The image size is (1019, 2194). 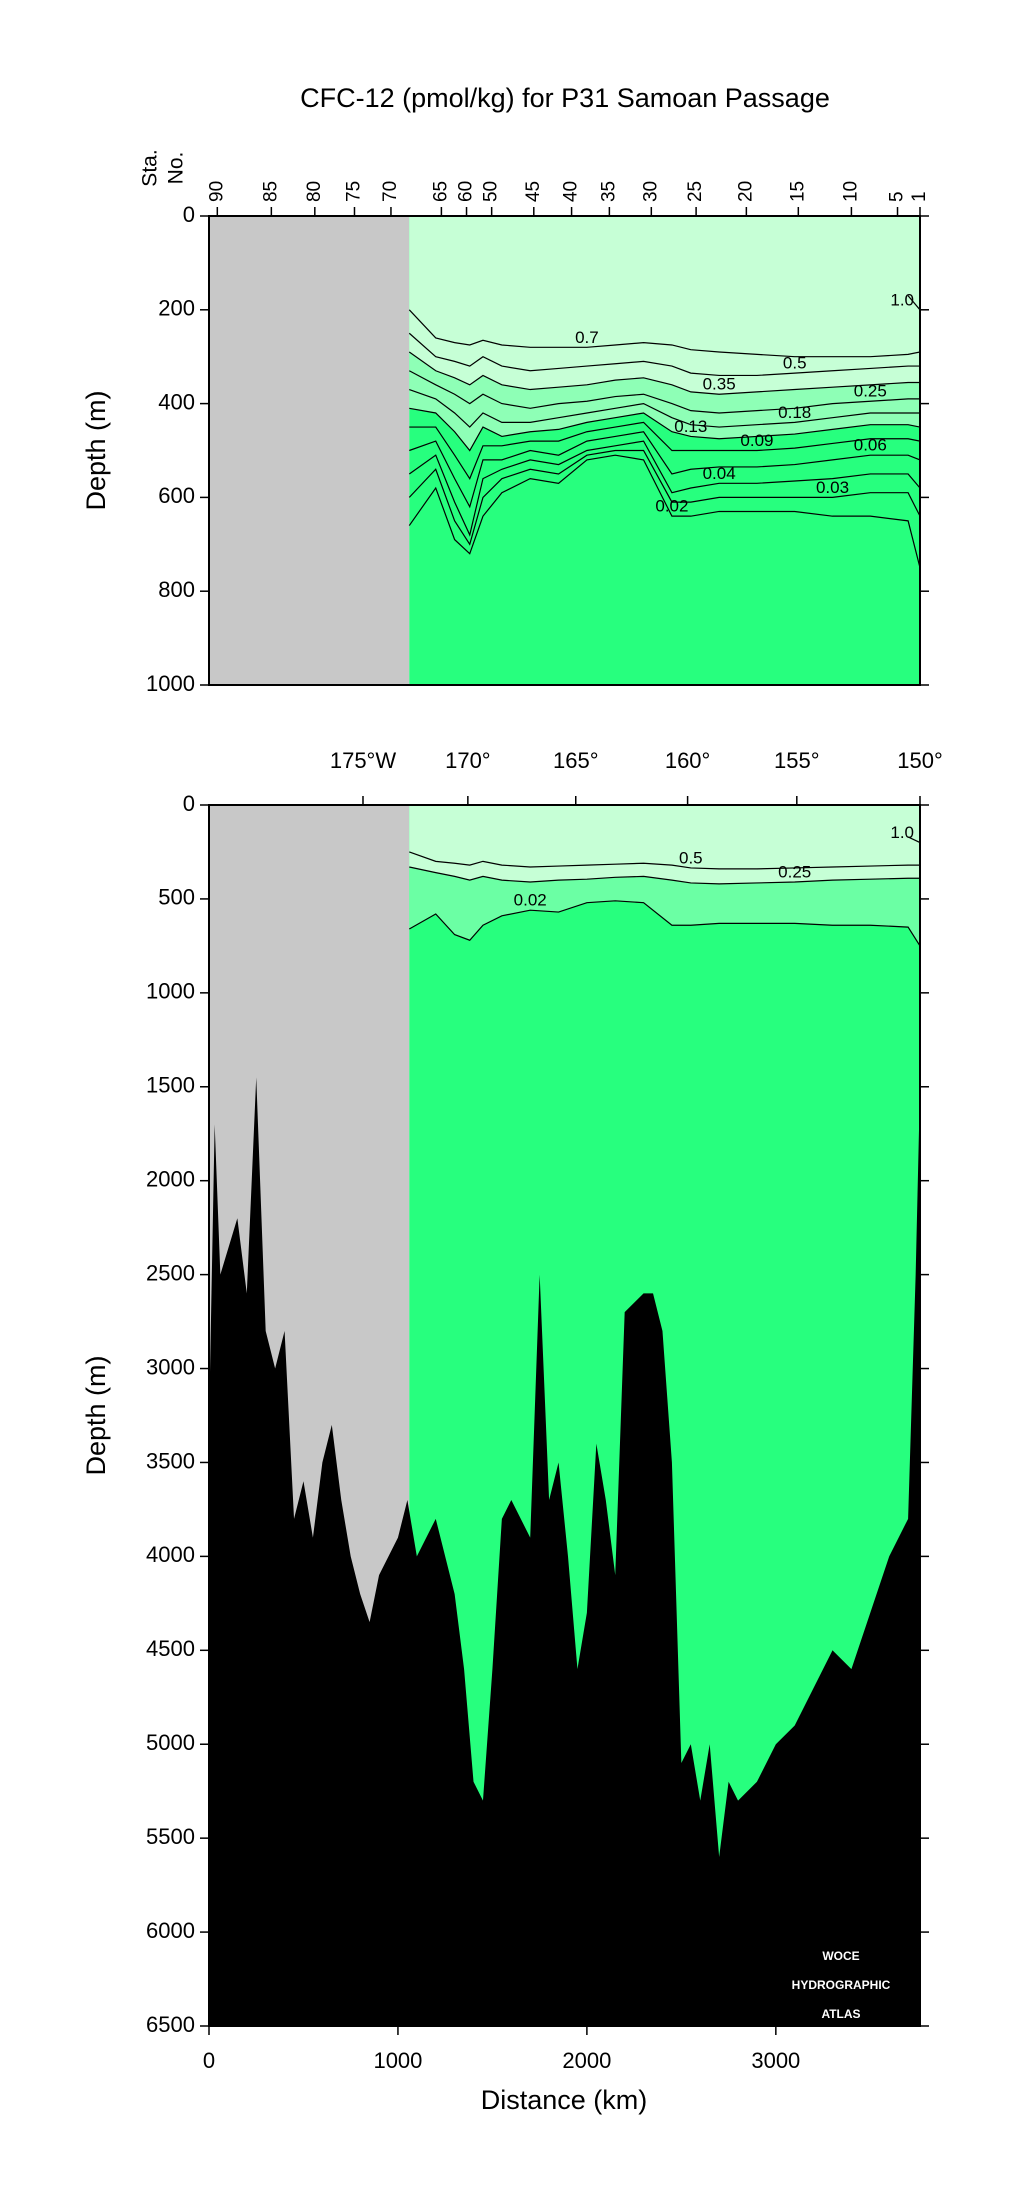 What do you see at coordinates (390, 191) in the screenshot?
I see `station-tick-label: 70` at bounding box center [390, 191].